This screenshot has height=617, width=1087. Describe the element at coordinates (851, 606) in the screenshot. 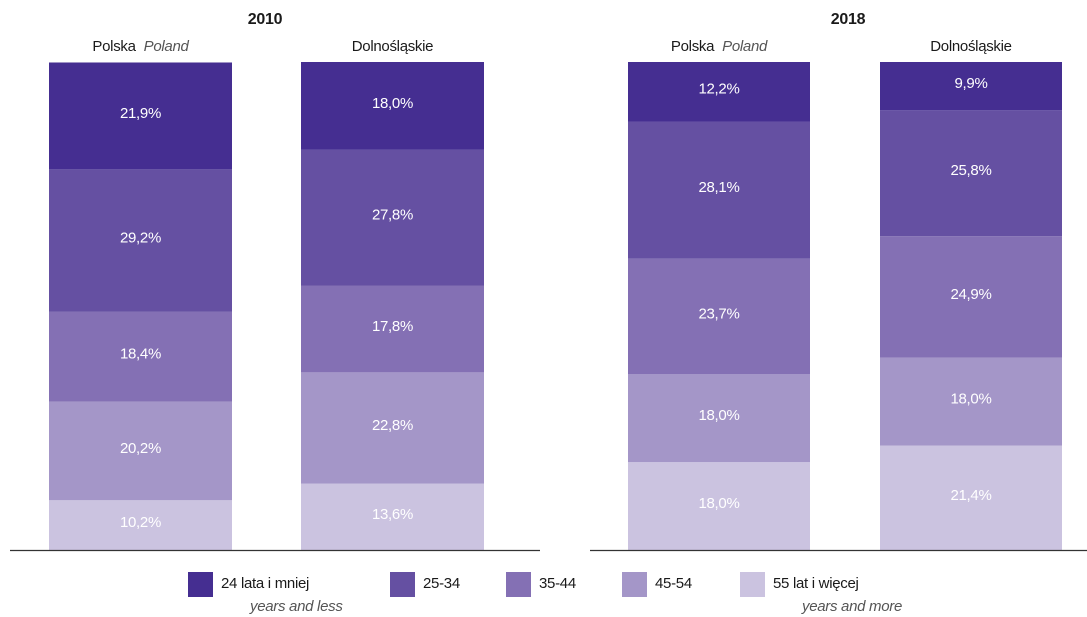

I see `legend-translation: years and more` at that location.